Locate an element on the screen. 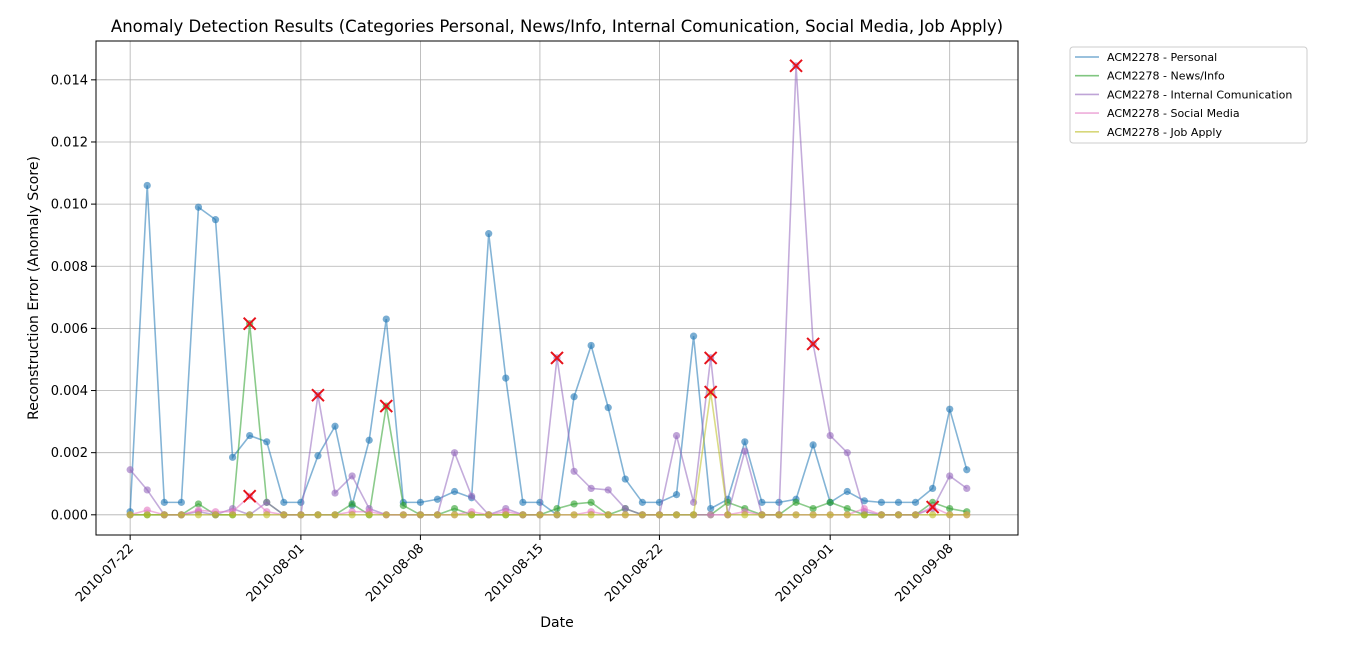  y-axis-label: Reconstruction Error (Anomaly Score) is located at coordinates (34, 288).